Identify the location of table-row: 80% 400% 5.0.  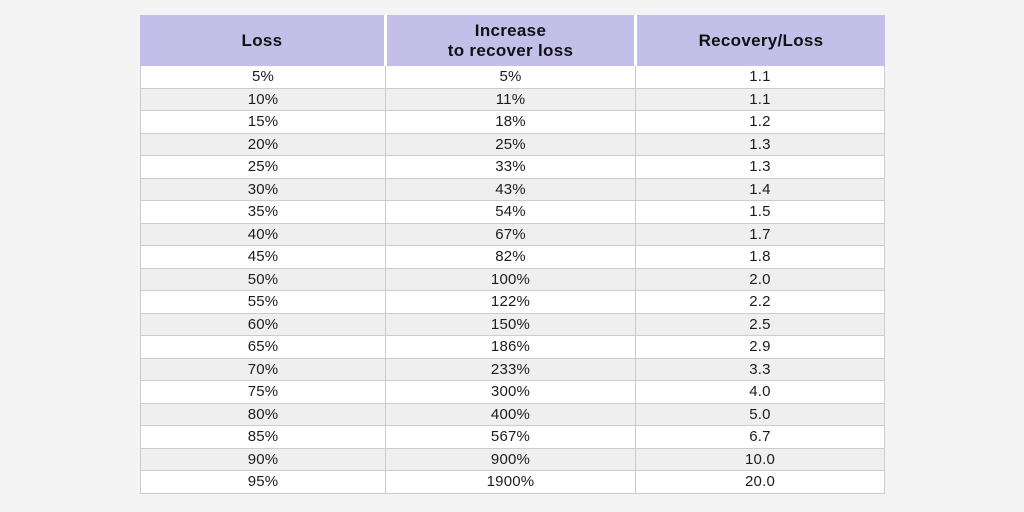
(512, 414).